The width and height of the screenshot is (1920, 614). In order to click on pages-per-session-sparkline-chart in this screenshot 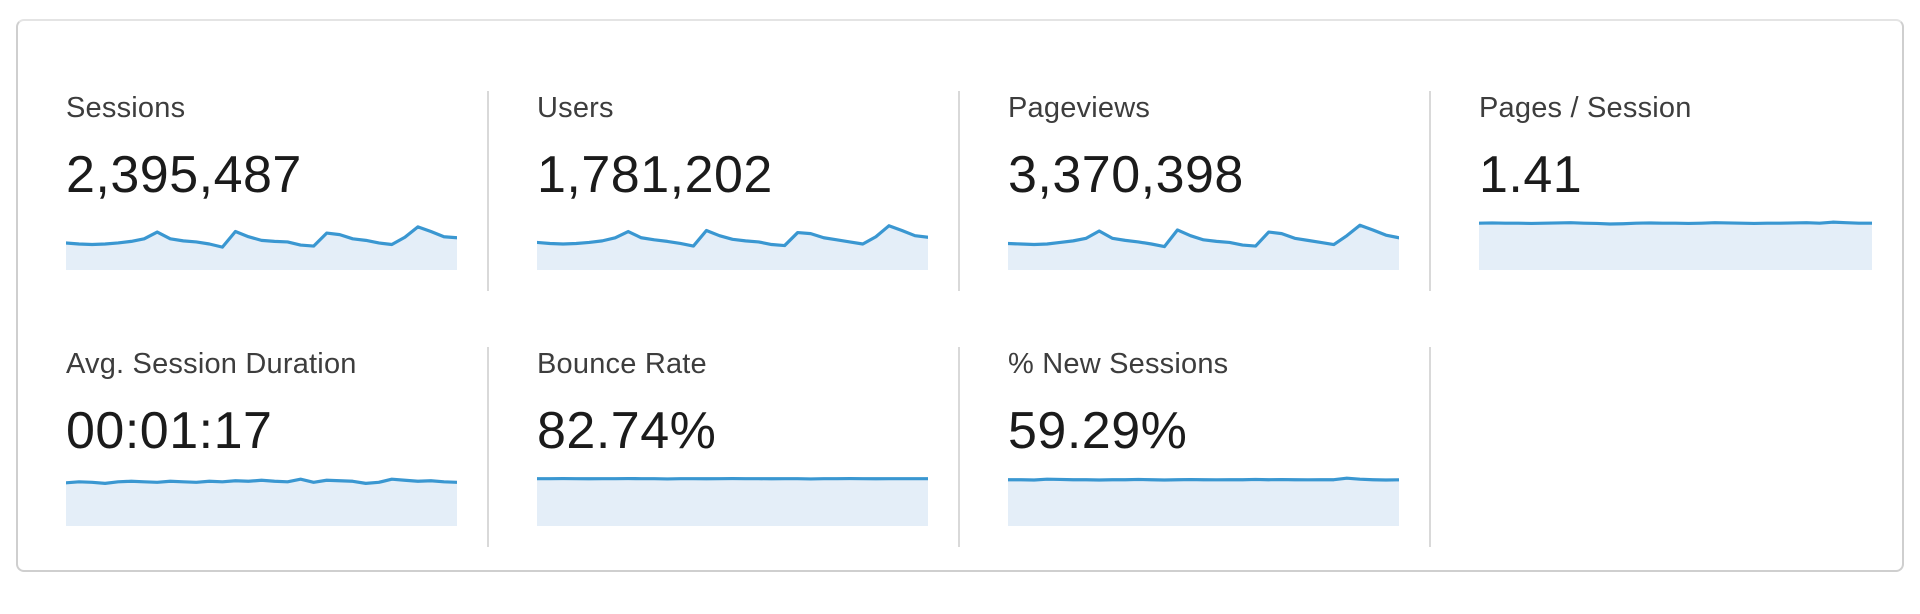, I will do `click(1675, 244)`.